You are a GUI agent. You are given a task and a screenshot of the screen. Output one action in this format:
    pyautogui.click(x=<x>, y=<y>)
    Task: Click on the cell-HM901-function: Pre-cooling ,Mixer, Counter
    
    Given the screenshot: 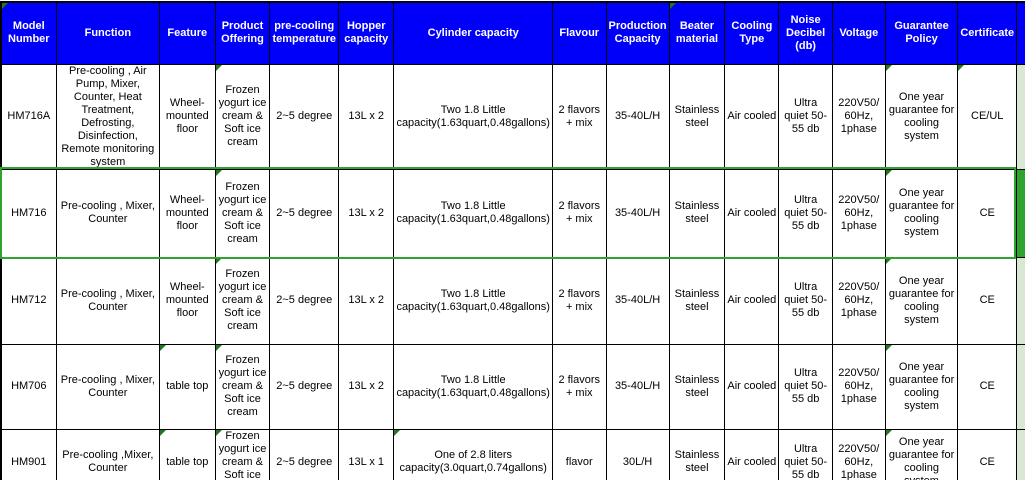 What is the action you would take?
    pyautogui.click(x=108, y=454)
    